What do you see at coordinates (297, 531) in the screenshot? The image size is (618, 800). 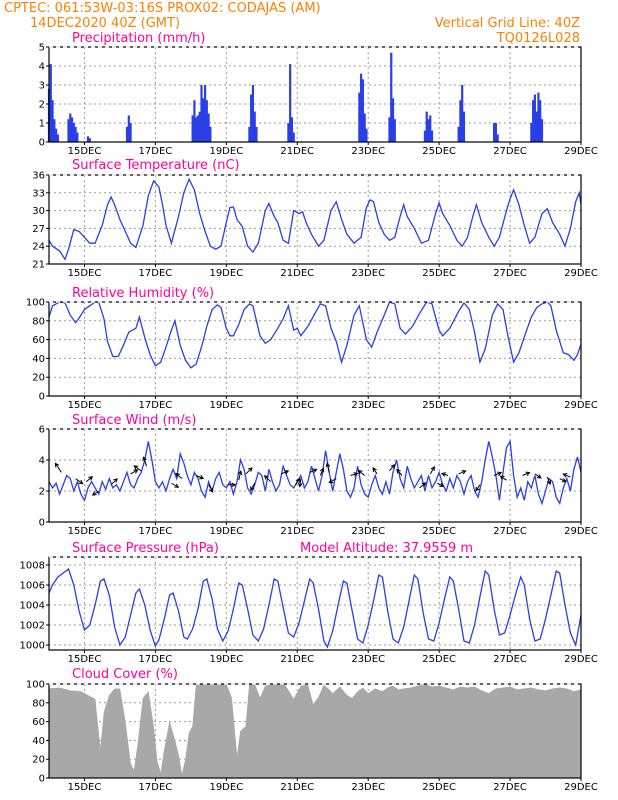 I see `wind-xtick-label: 21DEC` at bounding box center [297, 531].